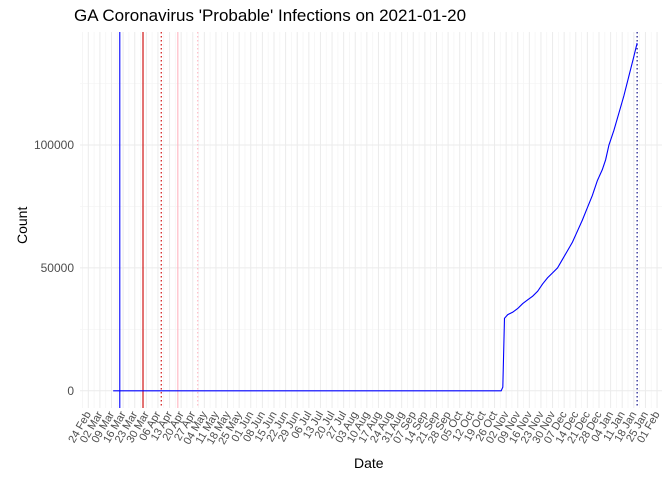  I want to click on y-tick-label: 100000, so click(54, 145).